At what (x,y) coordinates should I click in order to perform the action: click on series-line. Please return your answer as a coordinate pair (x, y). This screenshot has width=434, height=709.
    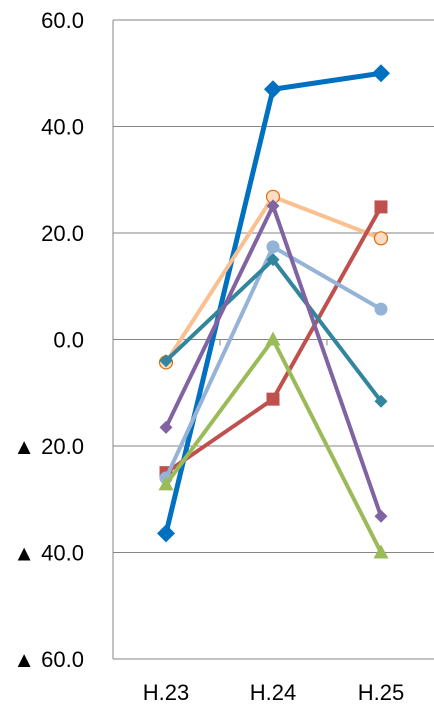
    Looking at the image, I should click on (273, 330).